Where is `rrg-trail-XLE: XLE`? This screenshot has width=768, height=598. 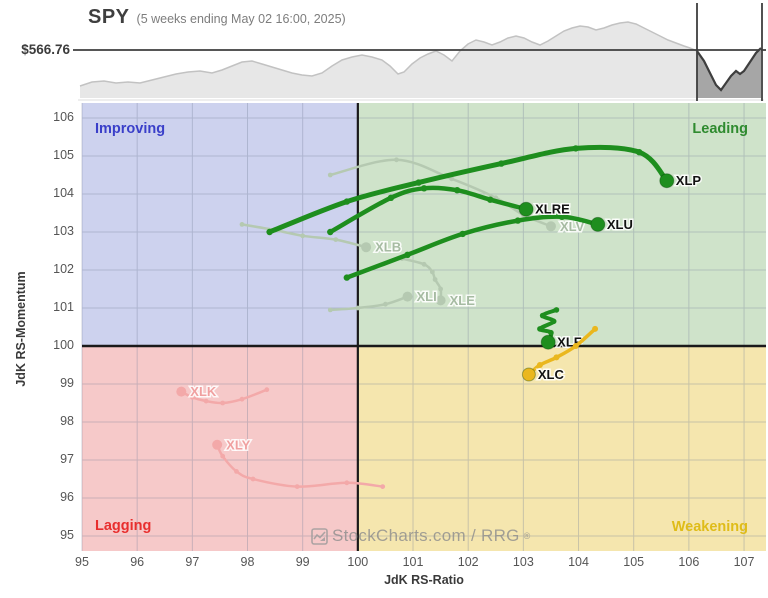
rrg-trail-XLE: XLE is located at coordinates (438, 282).